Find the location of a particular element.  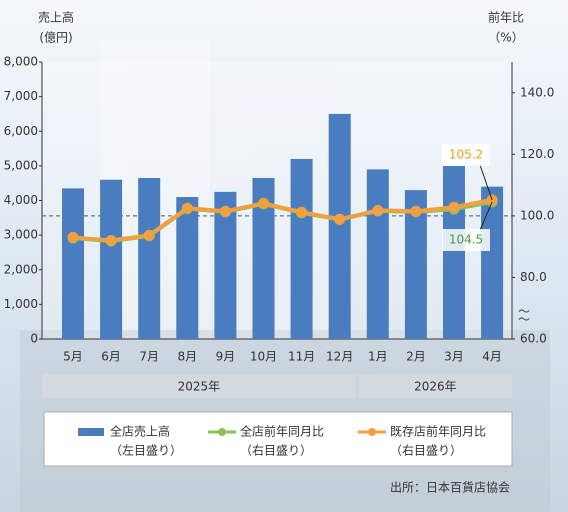

data-label: 105.2 is located at coordinates (466, 155).